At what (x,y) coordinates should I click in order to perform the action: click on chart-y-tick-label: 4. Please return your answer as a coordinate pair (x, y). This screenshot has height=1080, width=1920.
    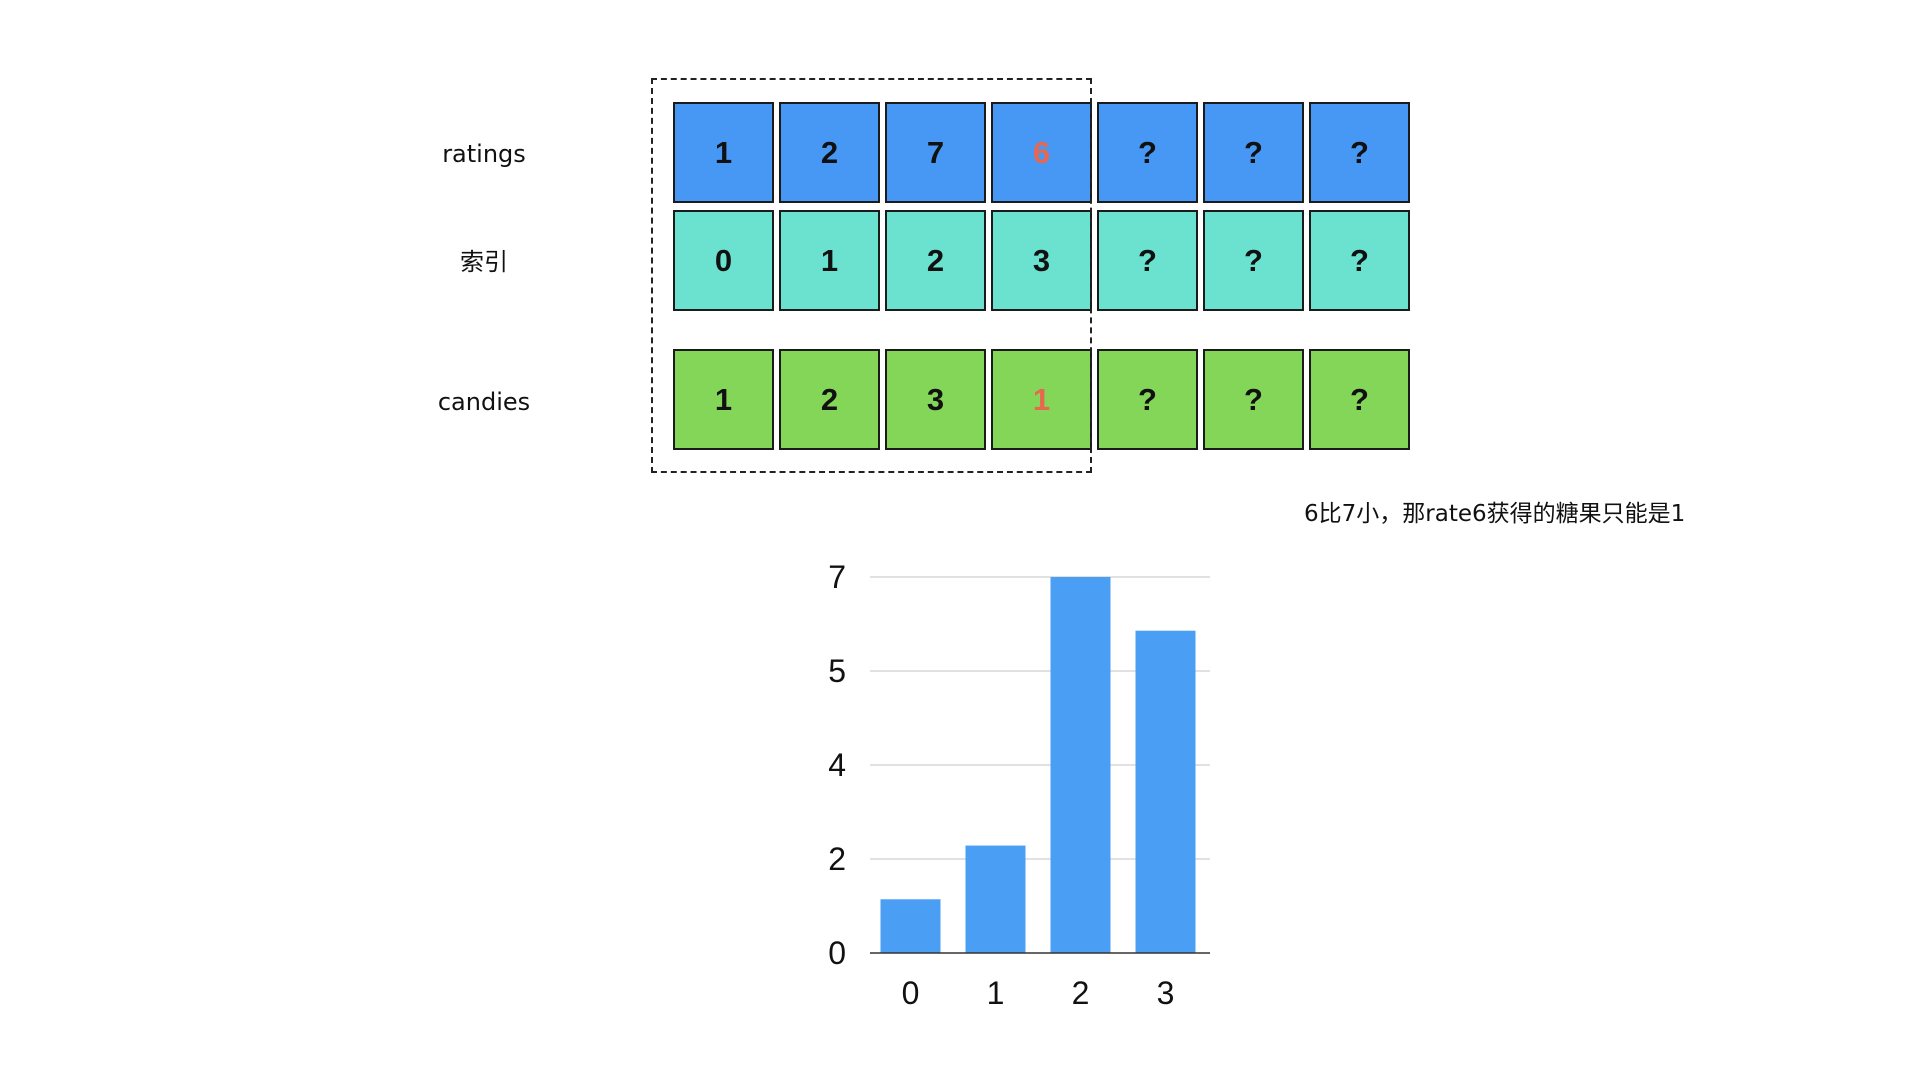
    Looking at the image, I should click on (837, 765).